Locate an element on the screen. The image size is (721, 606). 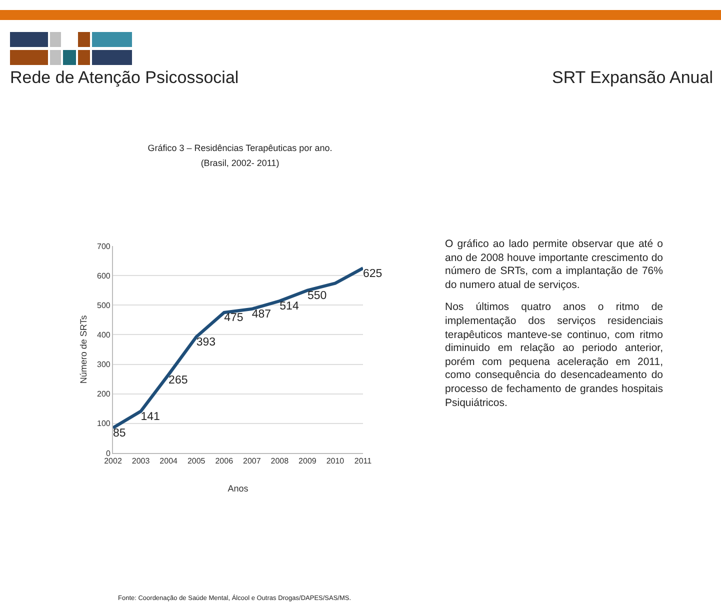
data-label: 141 is located at coordinates (150, 416).